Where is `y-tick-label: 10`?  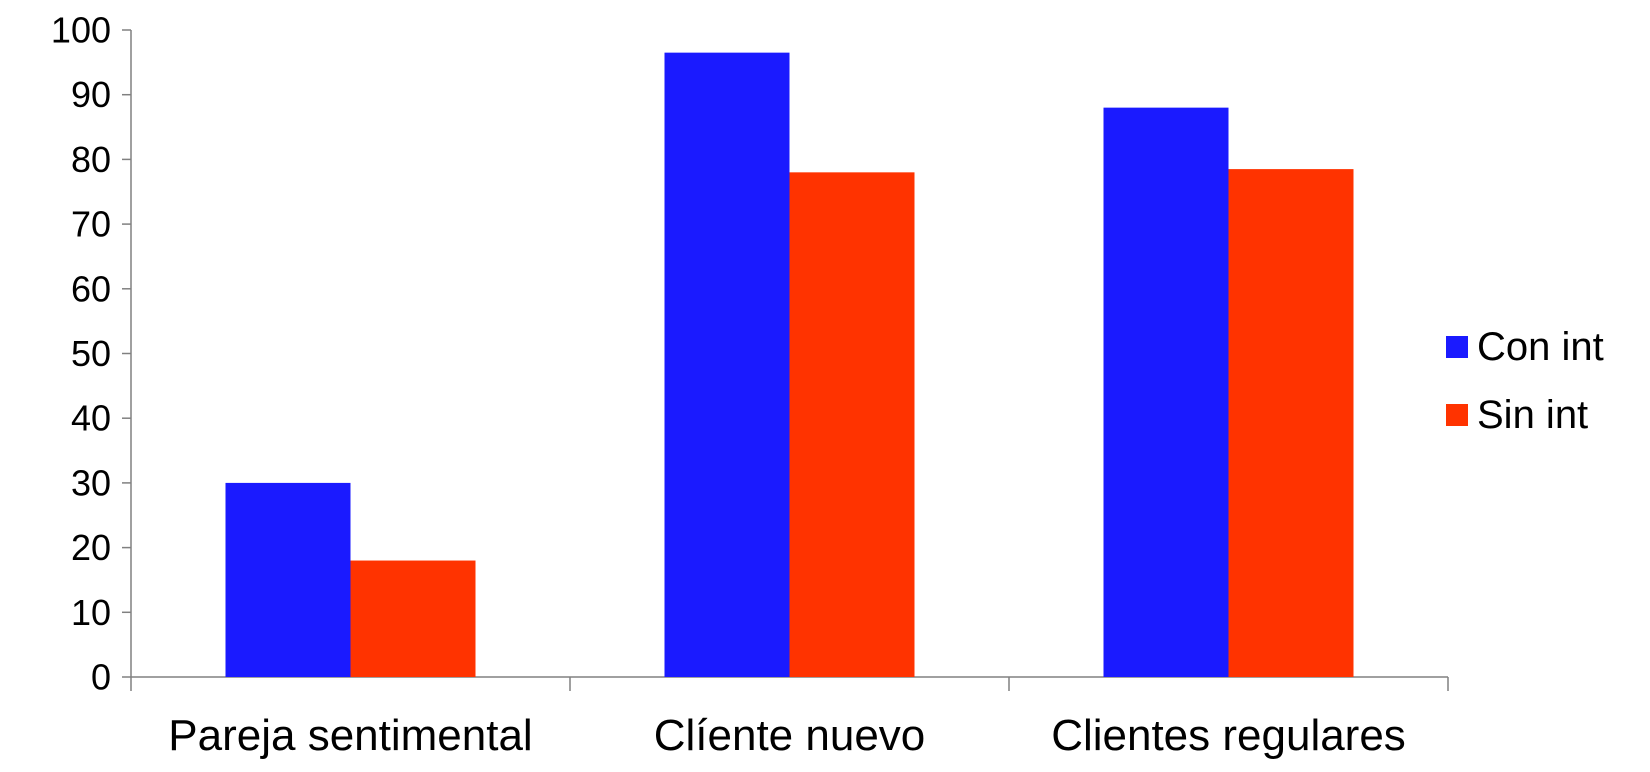
y-tick-label: 10 is located at coordinates (91, 612).